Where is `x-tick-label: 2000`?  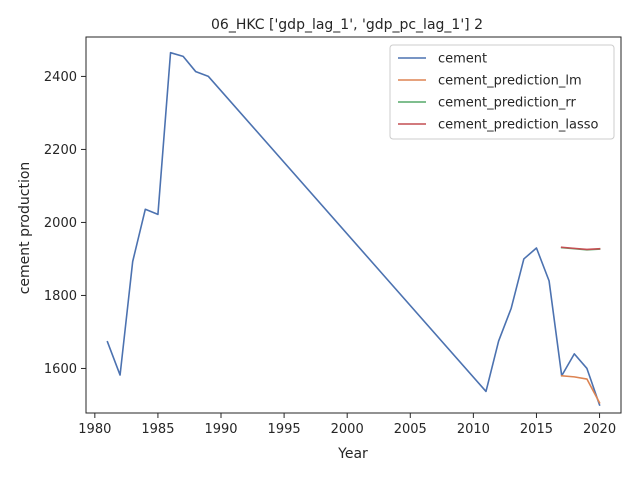 x-tick-label: 2000 is located at coordinates (347, 429).